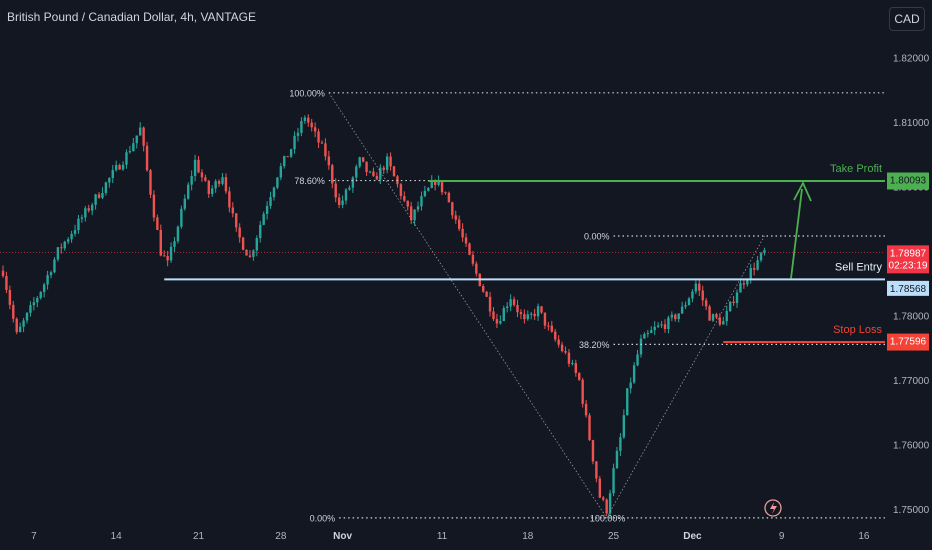 Image resolution: width=932 pixels, height=550 pixels. I want to click on stop-loss-label: Stop Loss, so click(857, 330).